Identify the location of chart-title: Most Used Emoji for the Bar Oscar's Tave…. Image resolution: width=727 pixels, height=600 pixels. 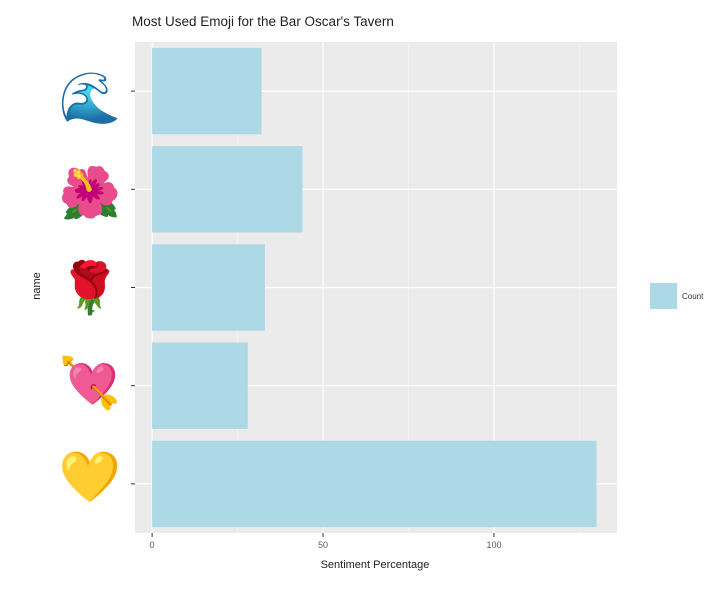
(263, 21).